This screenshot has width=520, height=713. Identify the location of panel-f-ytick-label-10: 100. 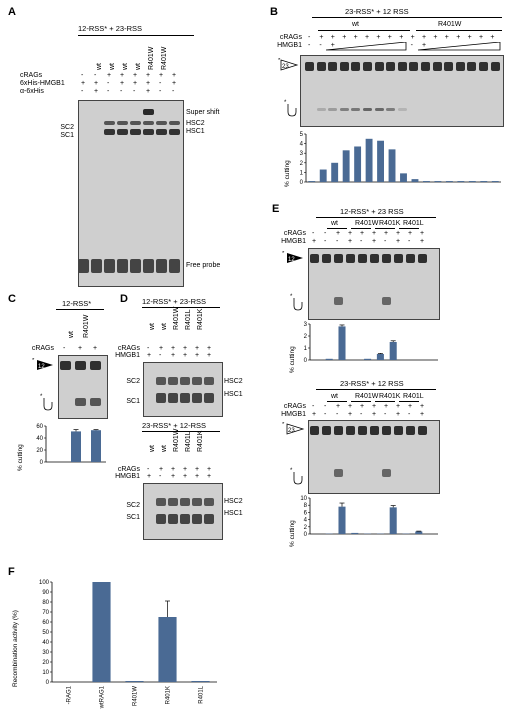
(44, 583).